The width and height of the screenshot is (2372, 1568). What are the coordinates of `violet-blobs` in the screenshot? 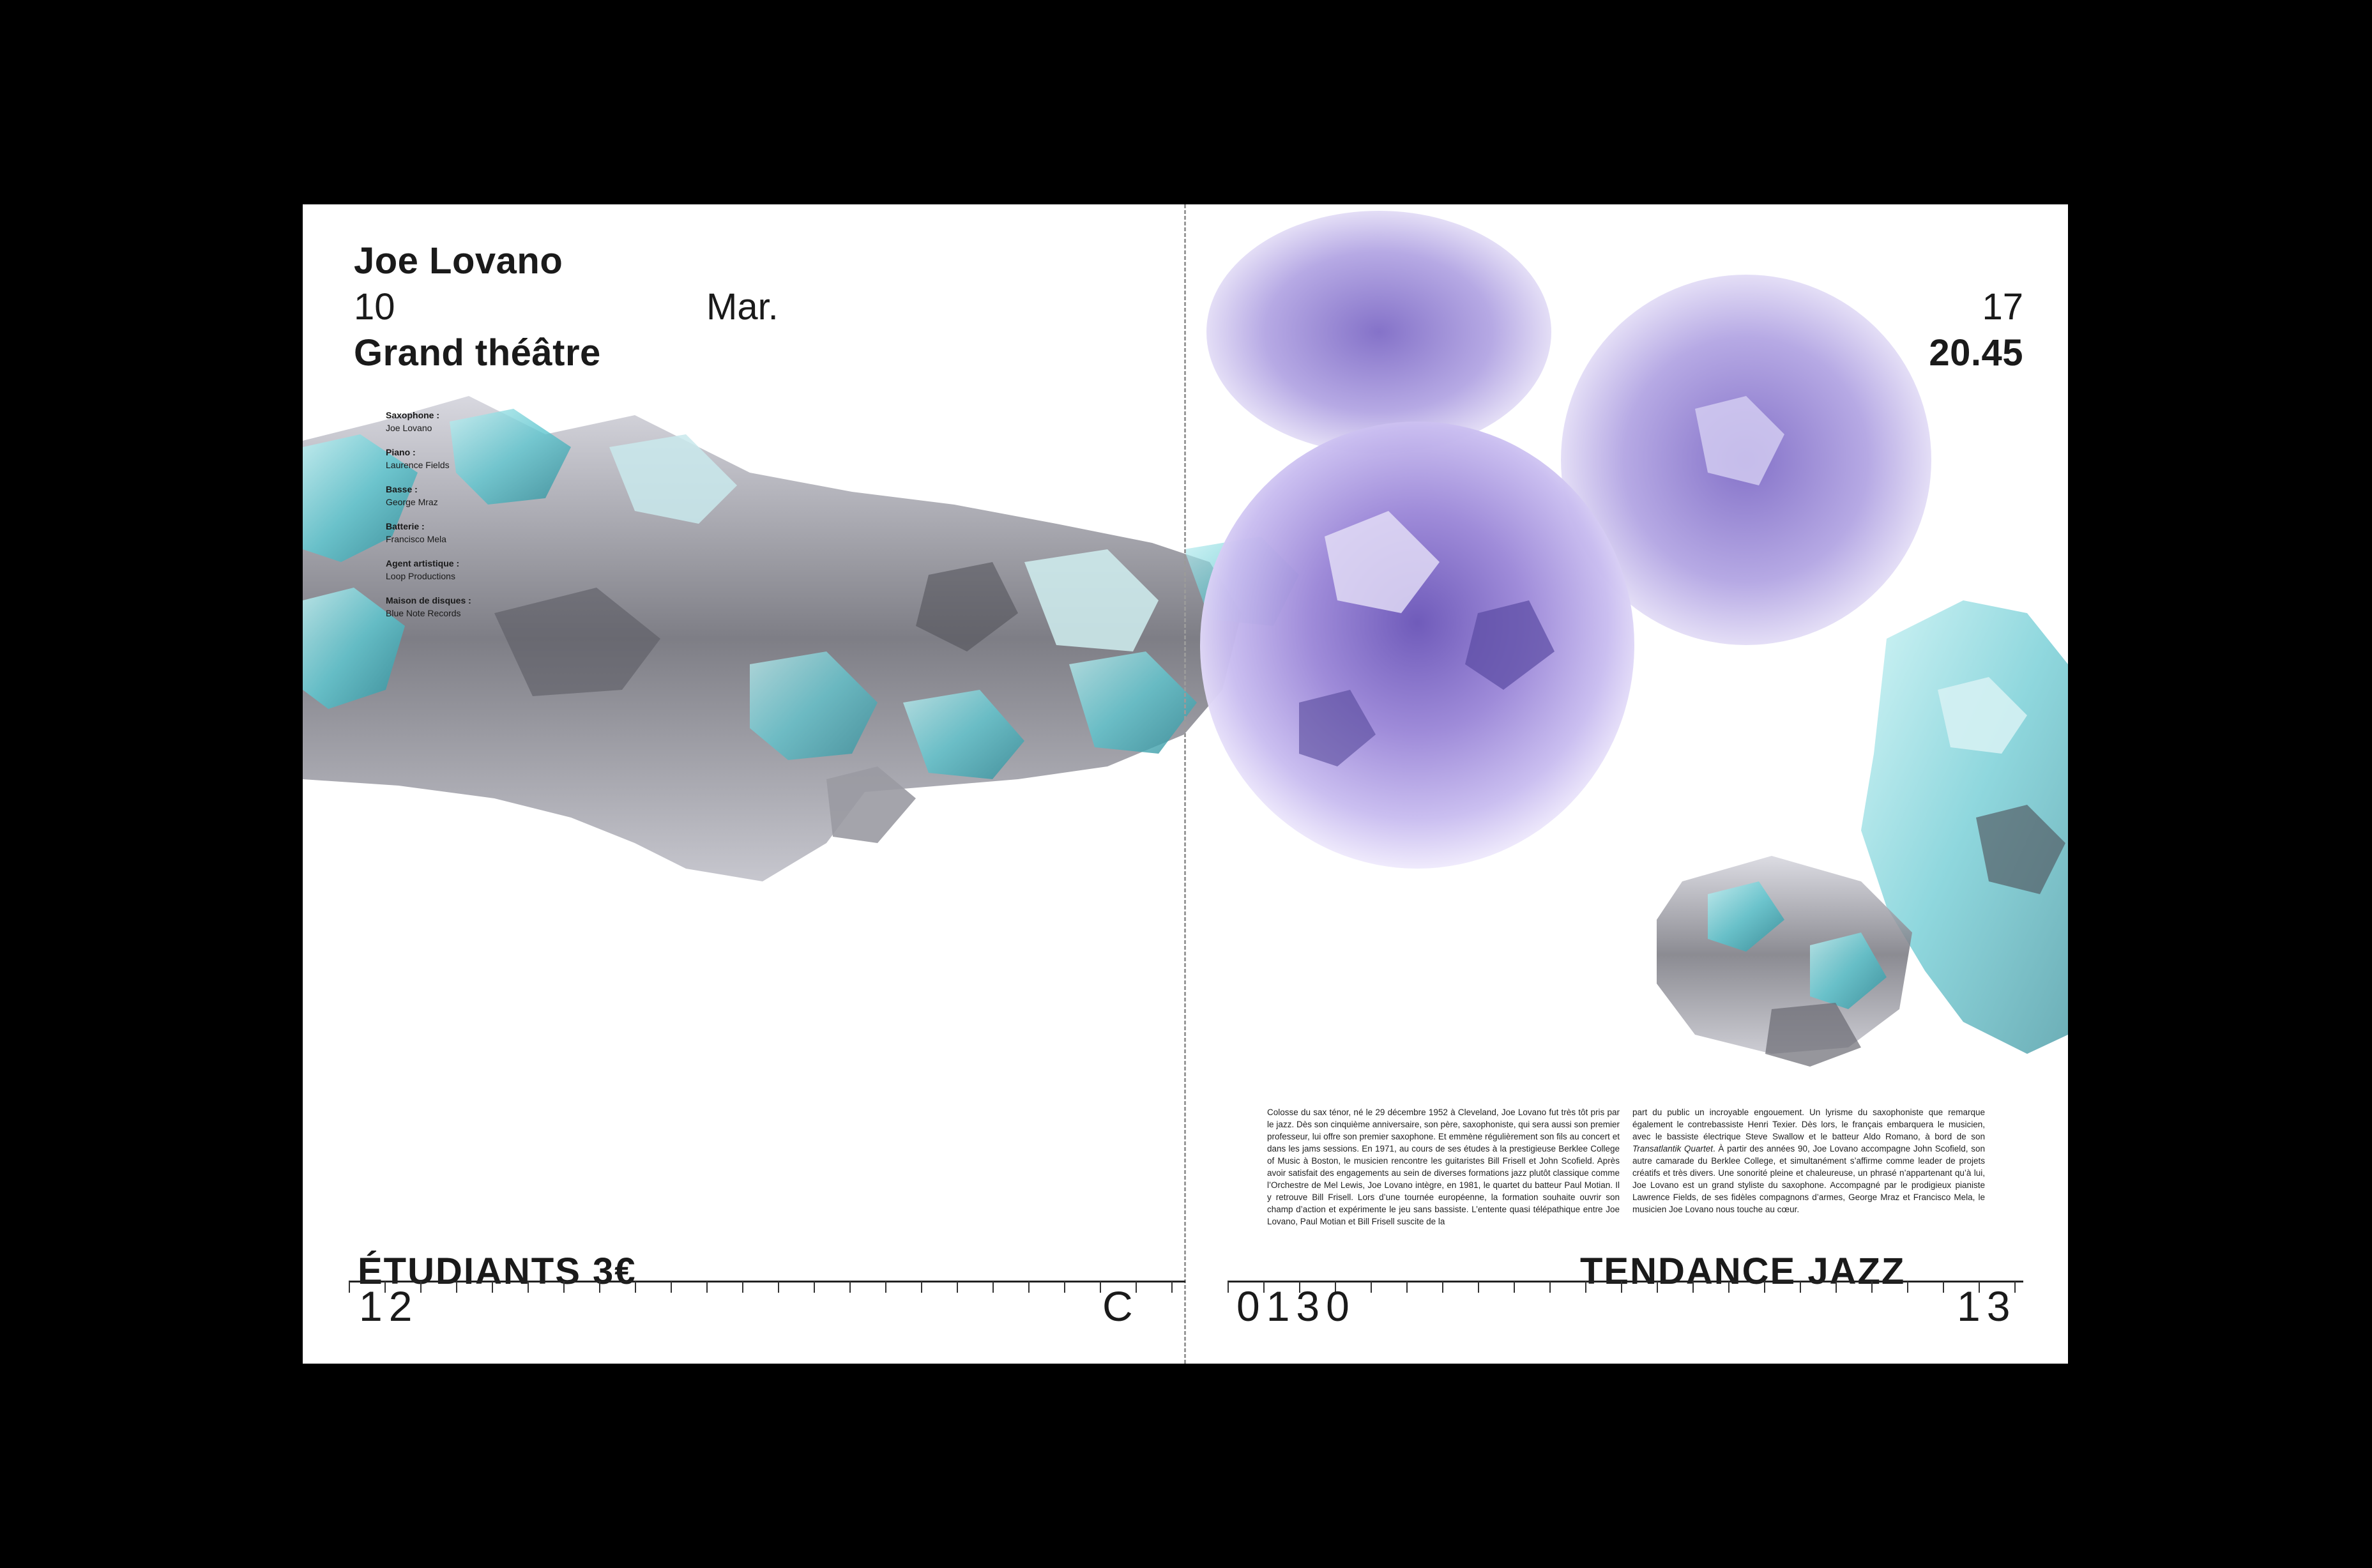 It's located at (1565, 540).